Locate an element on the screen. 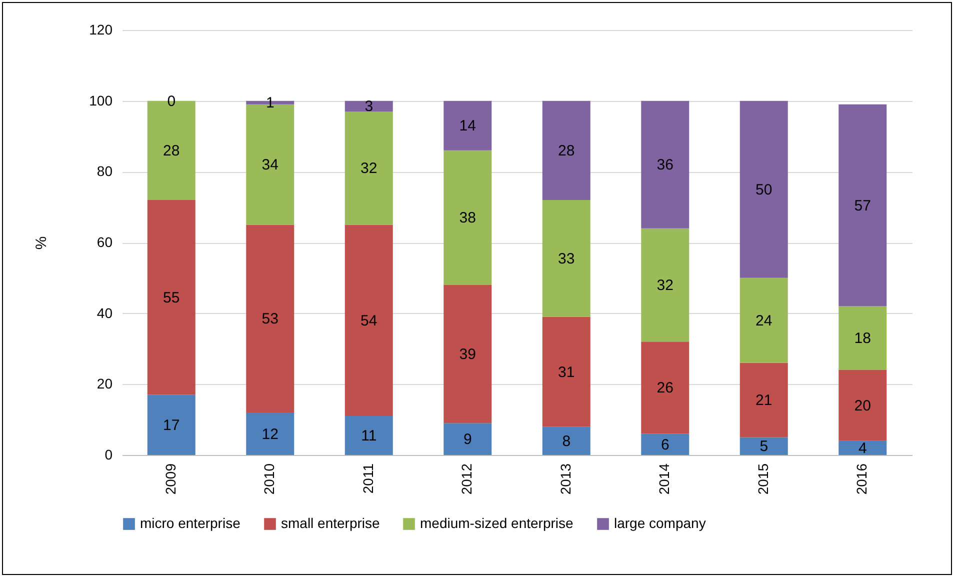 Image resolution: width=958 pixels, height=581 pixels. data-label: 18 is located at coordinates (862, 339).